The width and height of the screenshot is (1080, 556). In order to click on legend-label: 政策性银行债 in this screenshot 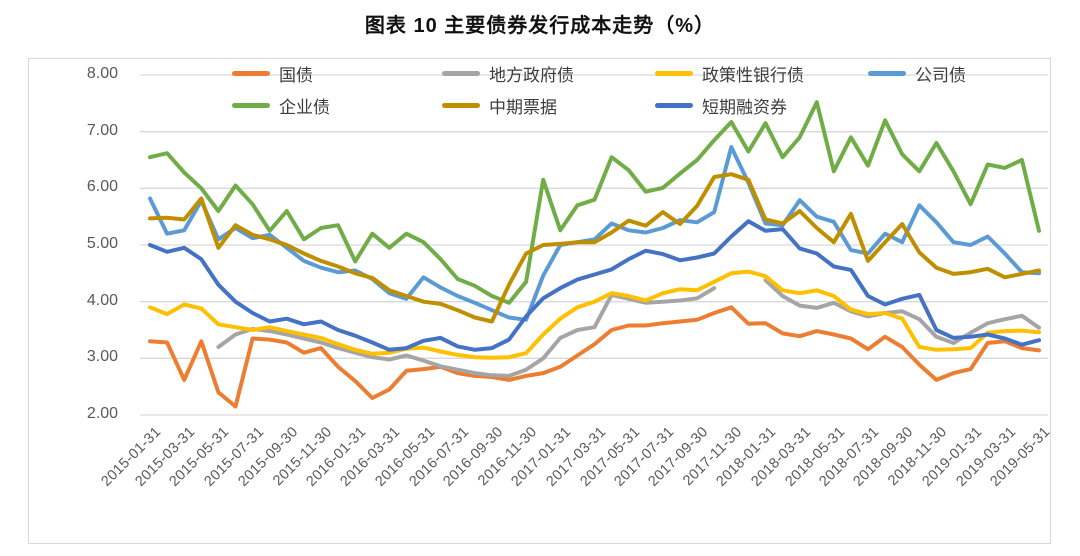, I will do `click(753, 75)`.